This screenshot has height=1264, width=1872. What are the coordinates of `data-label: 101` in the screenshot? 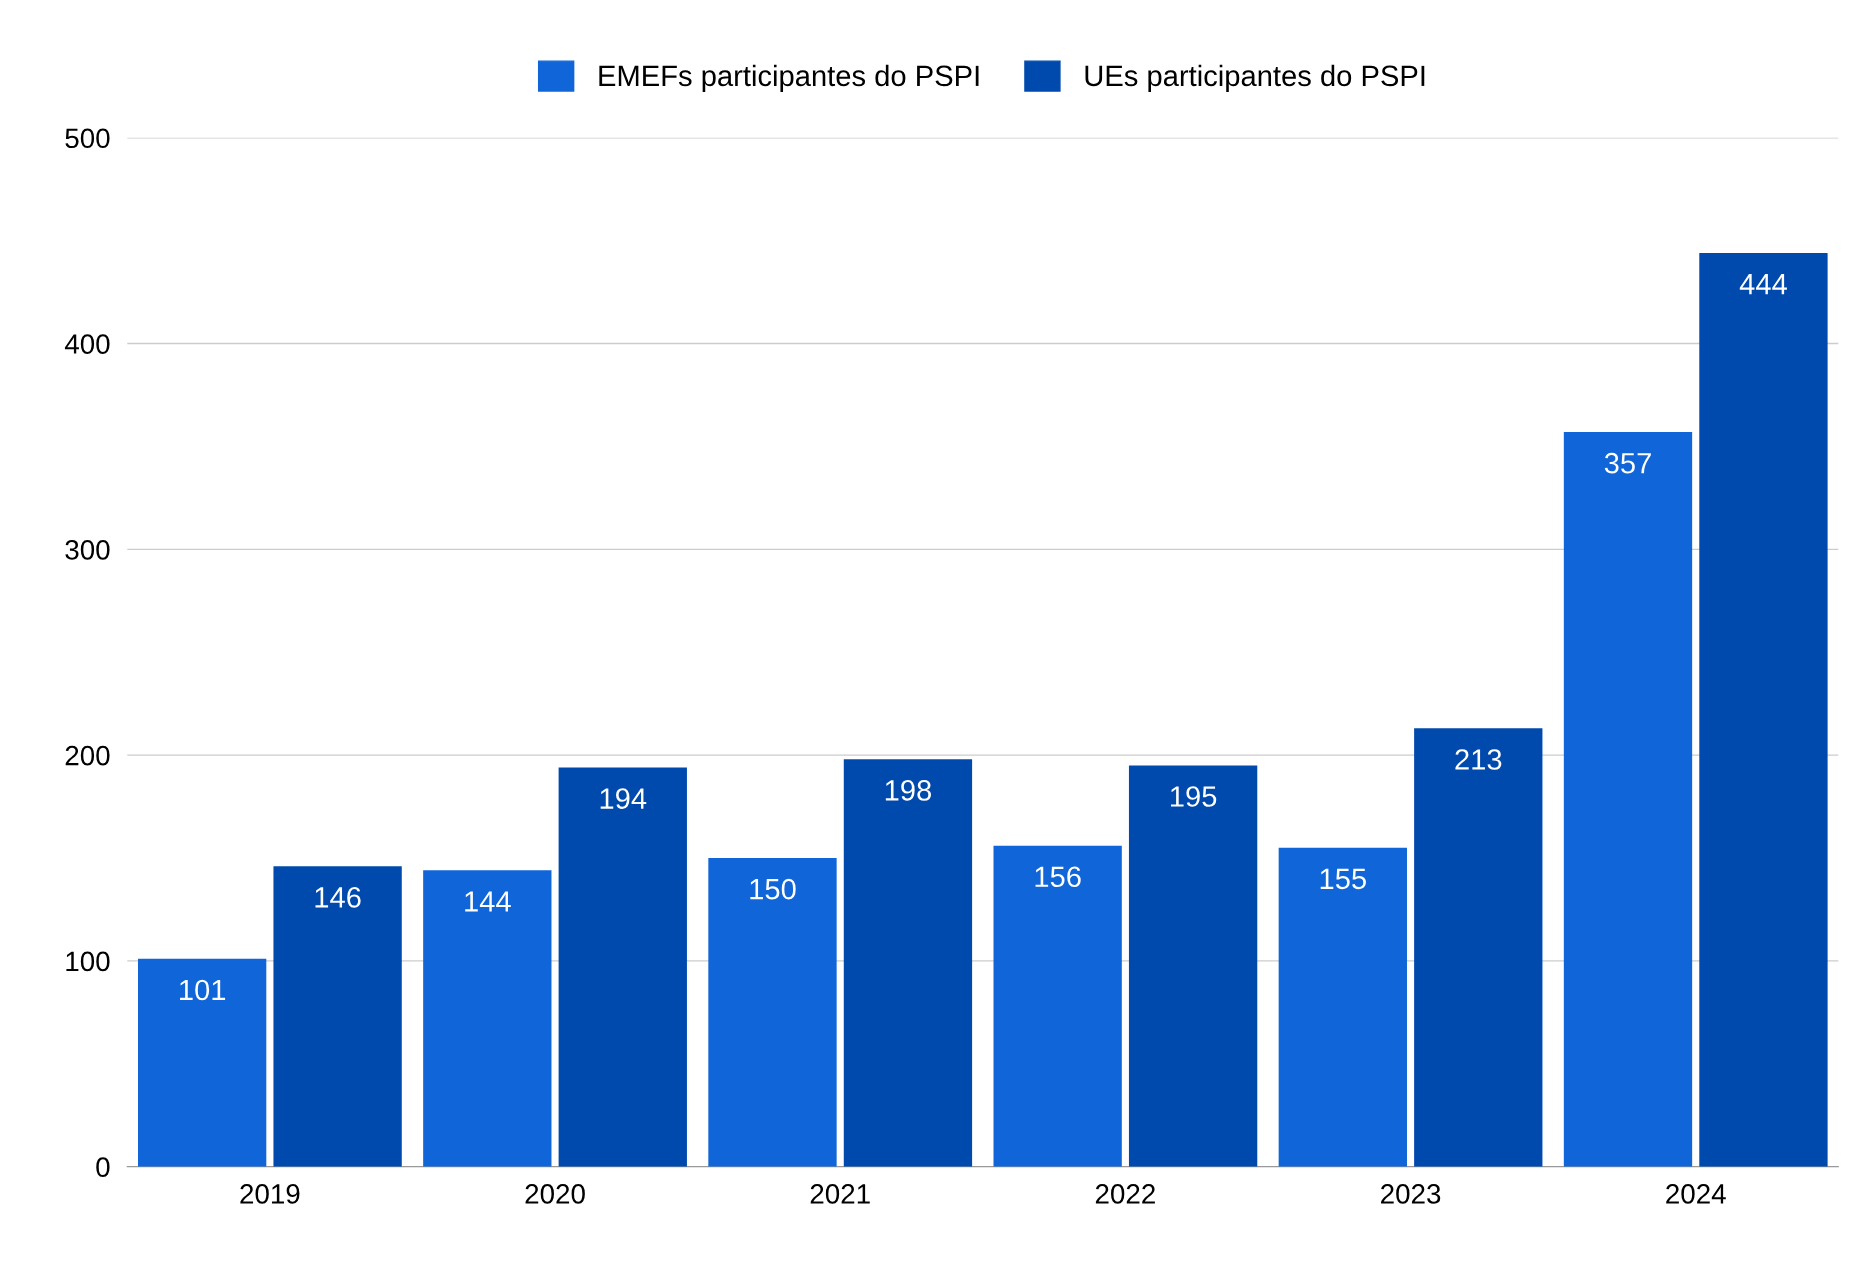 It's located at (203, 990).